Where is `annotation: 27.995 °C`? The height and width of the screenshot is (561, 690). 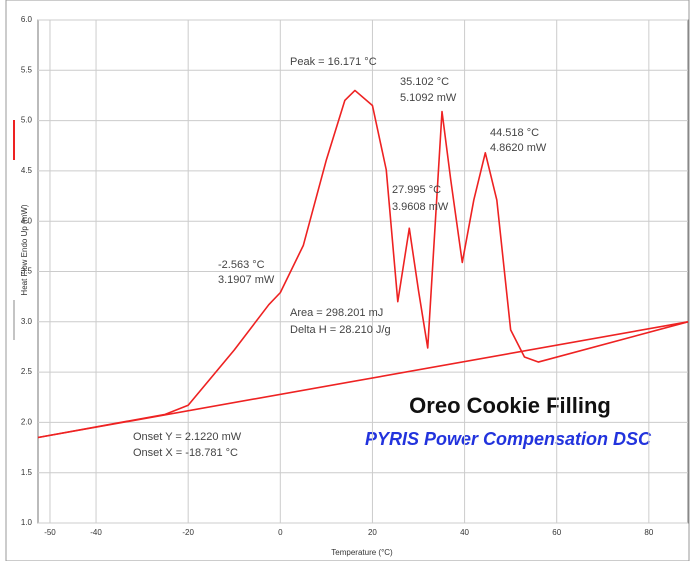
annotation: 27.995 °C is located at coordinates (416, 190).